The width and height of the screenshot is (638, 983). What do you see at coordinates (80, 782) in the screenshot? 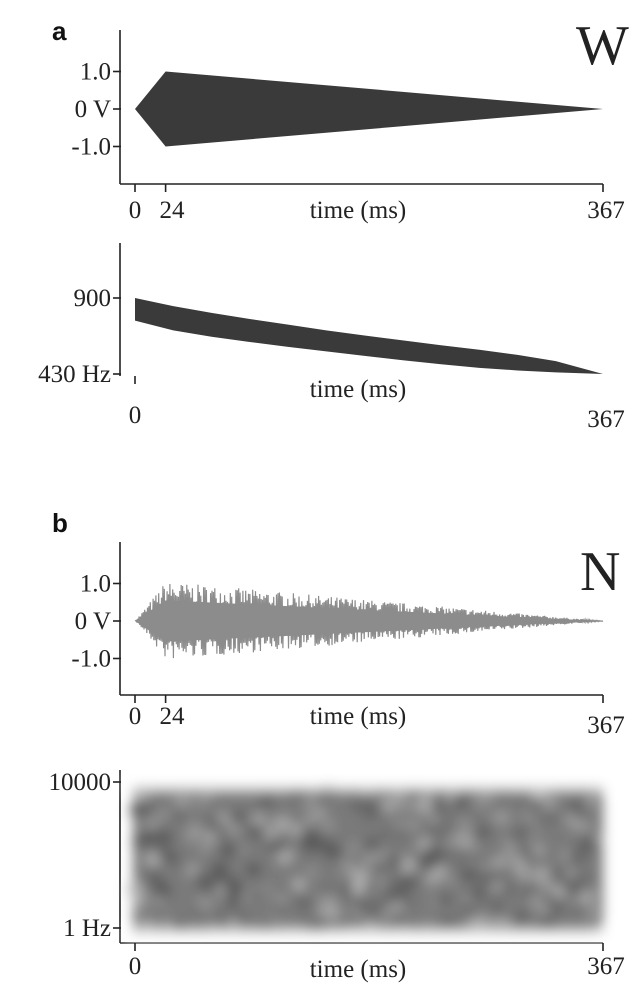
I see `y-tick-label: 10000` at bounding box center [80, 782].